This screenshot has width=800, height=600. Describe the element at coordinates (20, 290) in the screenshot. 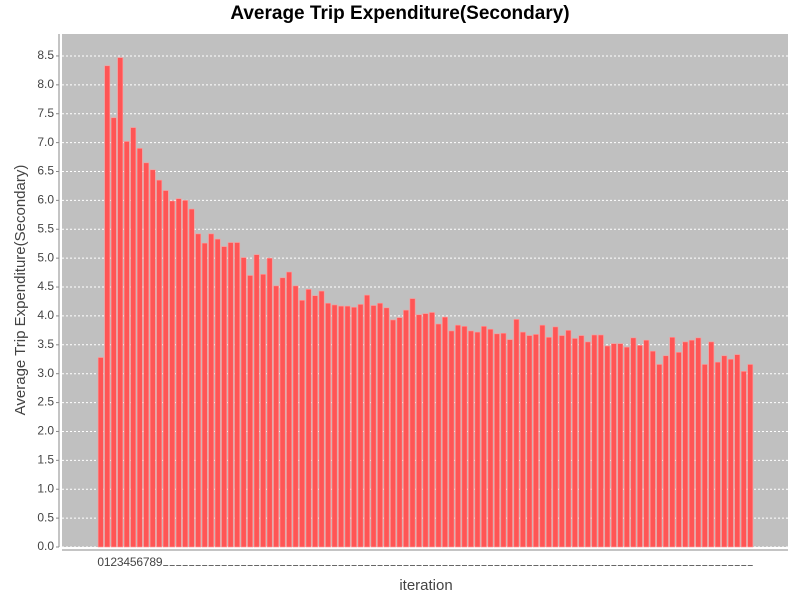

I see `y-axis-label: Average Trip Expenditure(Secondary)` at that location.